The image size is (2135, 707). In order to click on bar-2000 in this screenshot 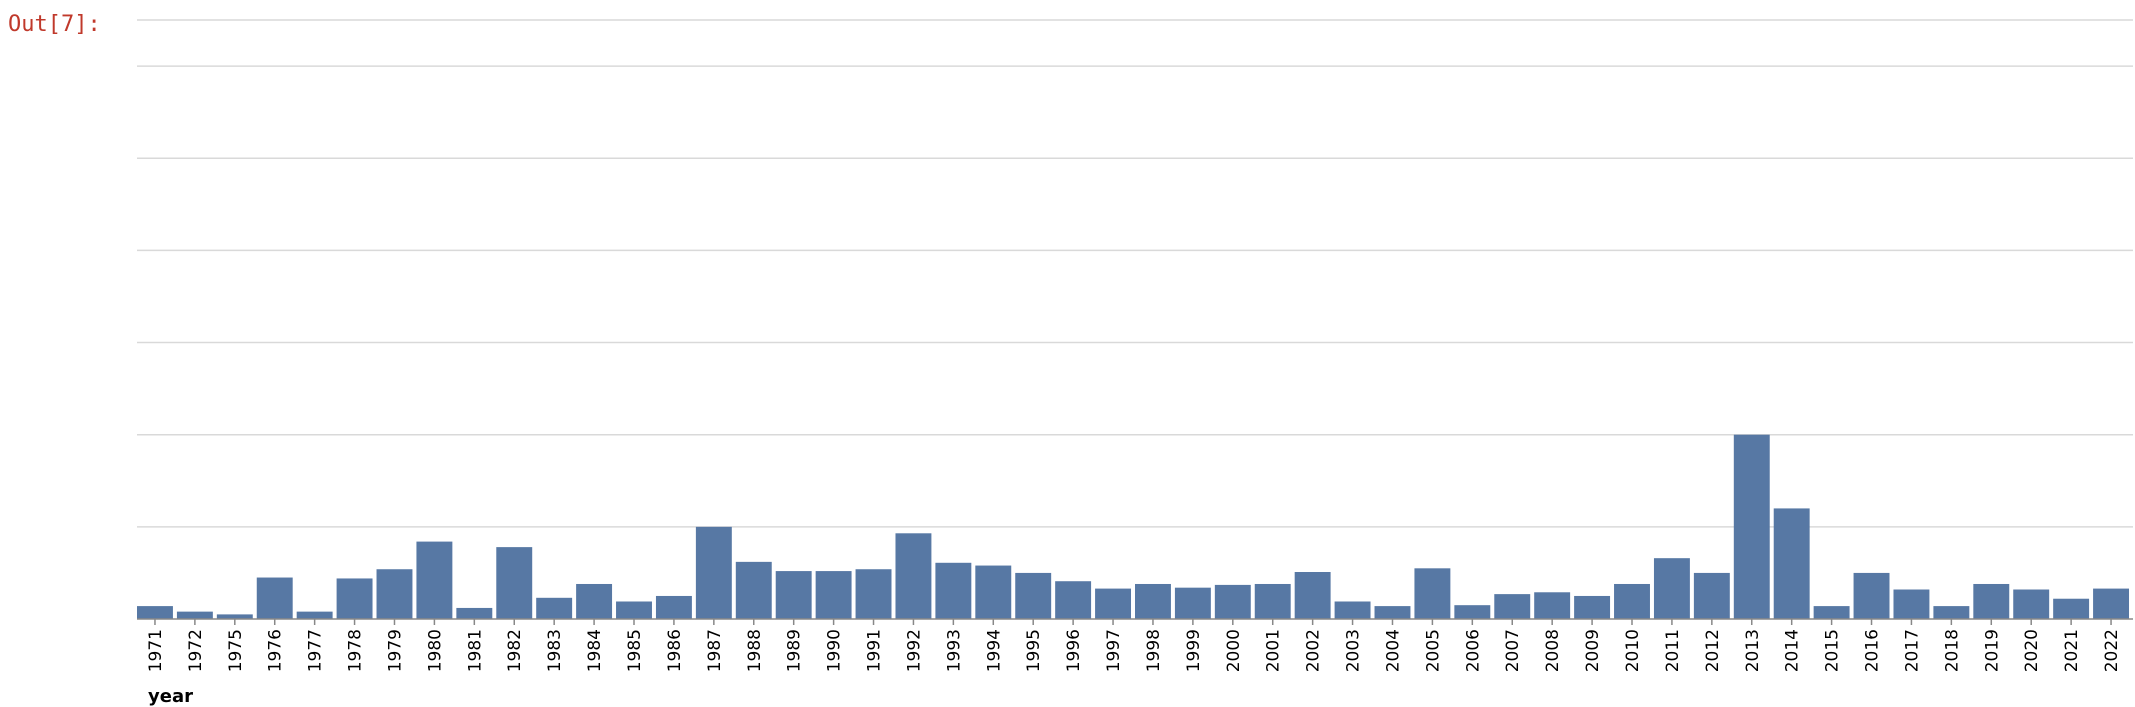, I will do `click(1232, 601)`.